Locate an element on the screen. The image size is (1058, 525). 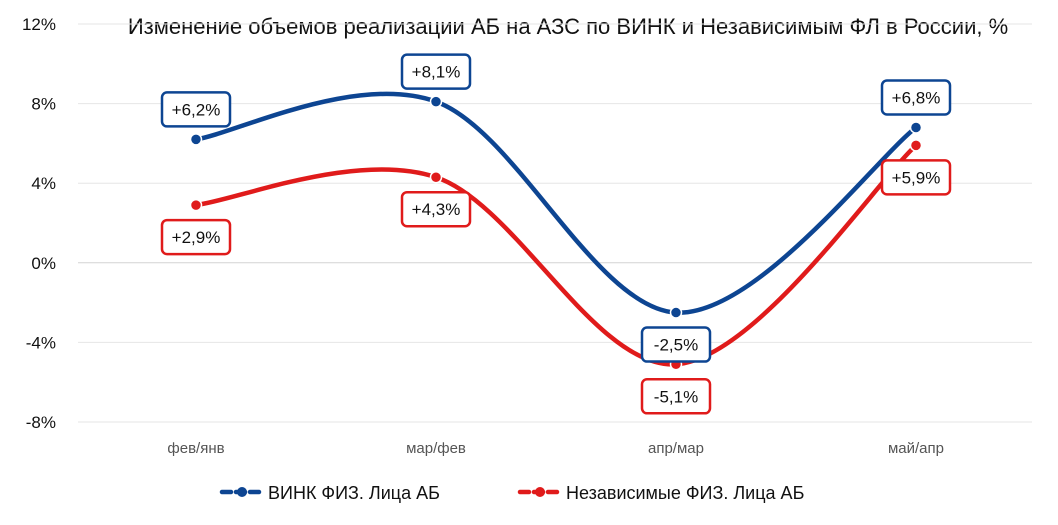
y-tick-label: -4% is located at coordinates (41, 342).